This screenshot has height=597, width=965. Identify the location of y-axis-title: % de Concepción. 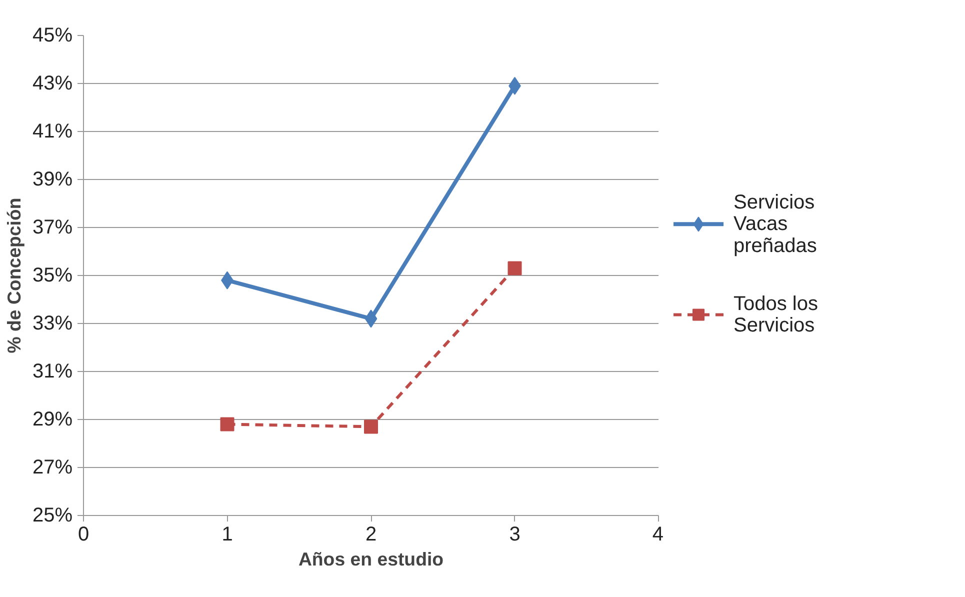
(13, 276).